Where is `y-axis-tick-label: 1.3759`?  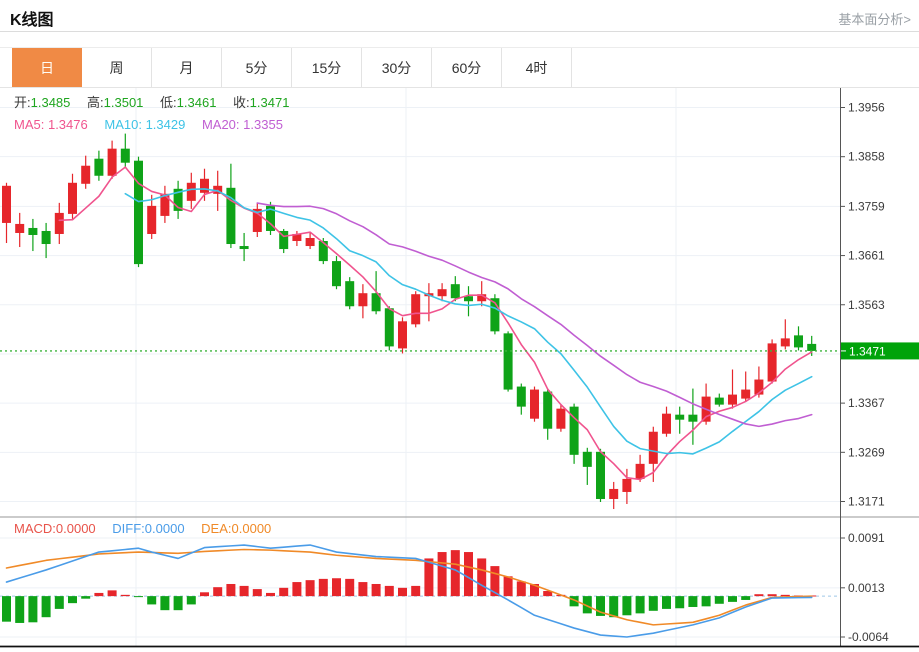
y-axis-tick-label: 1.3759 is located at coordinates (866, 206).